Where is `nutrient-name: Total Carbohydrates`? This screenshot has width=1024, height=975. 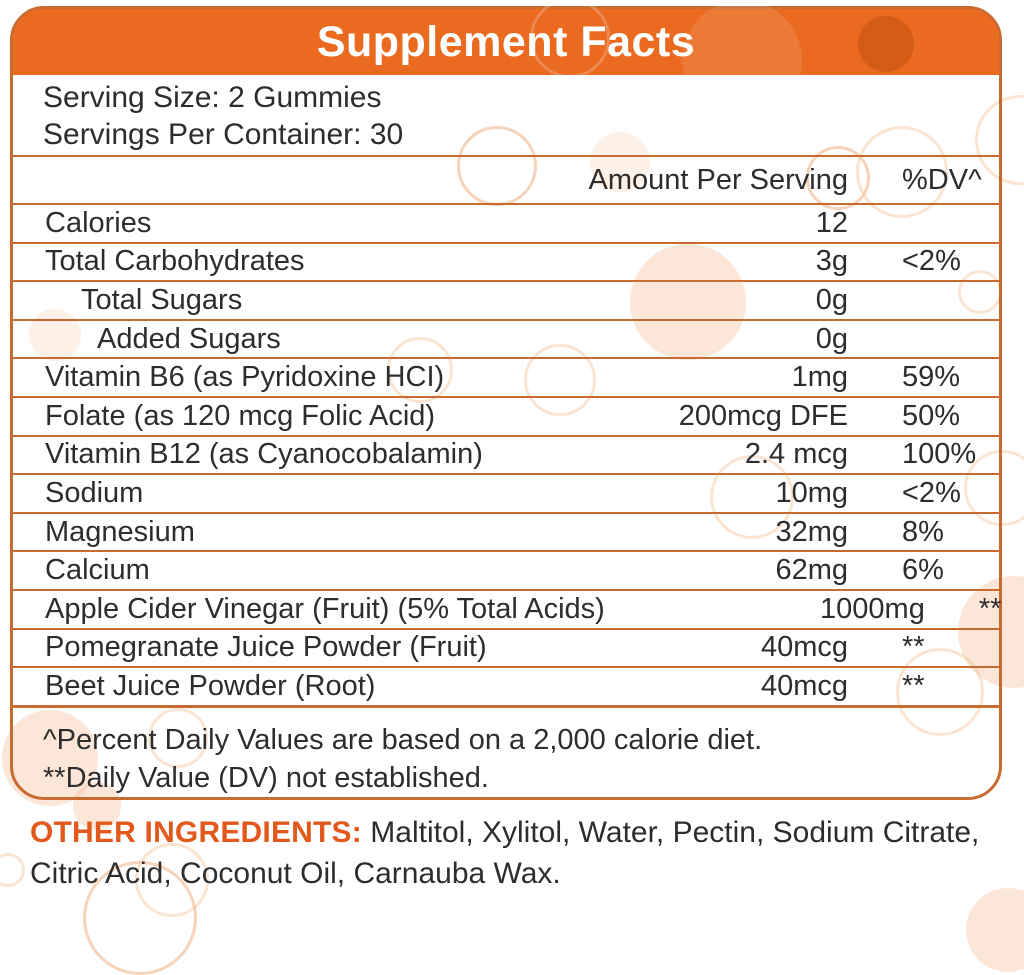
nutrient-name: Total Carbohydrates is located at coordinates (175, 261).